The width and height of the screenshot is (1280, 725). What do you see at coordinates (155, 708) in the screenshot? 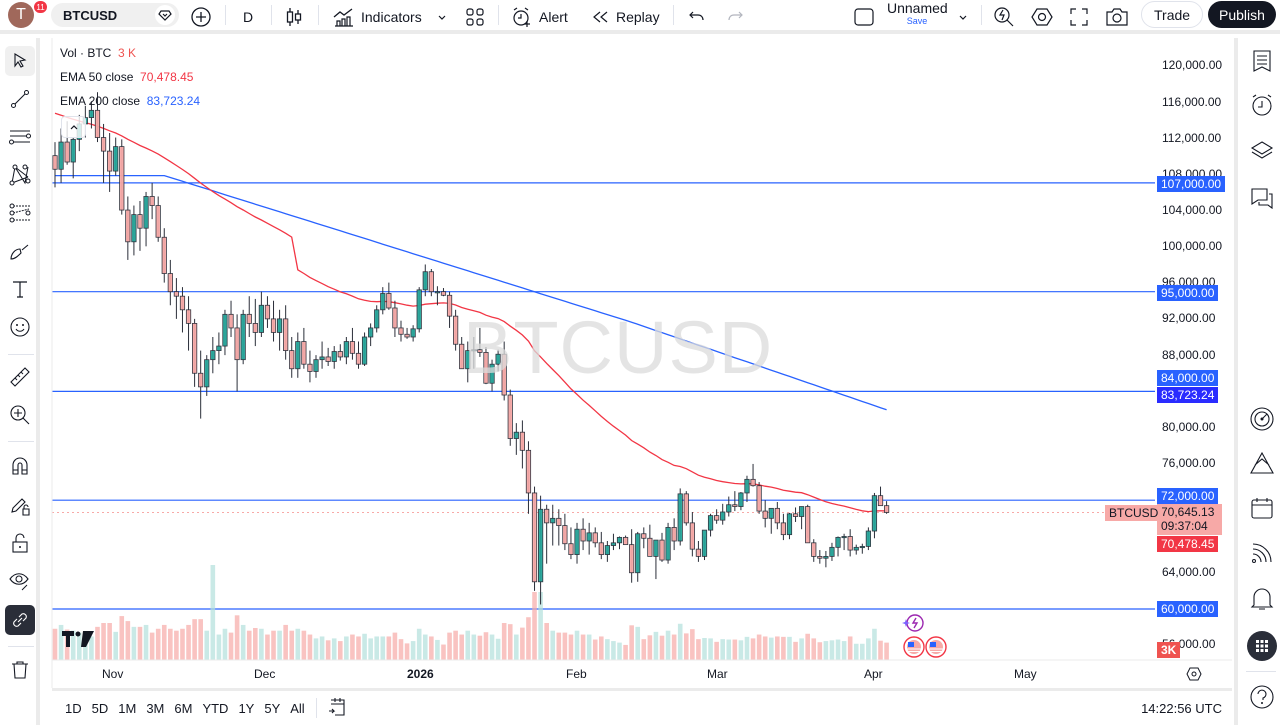
I see `range-3m: 3M` at bounding box center [155, 708].